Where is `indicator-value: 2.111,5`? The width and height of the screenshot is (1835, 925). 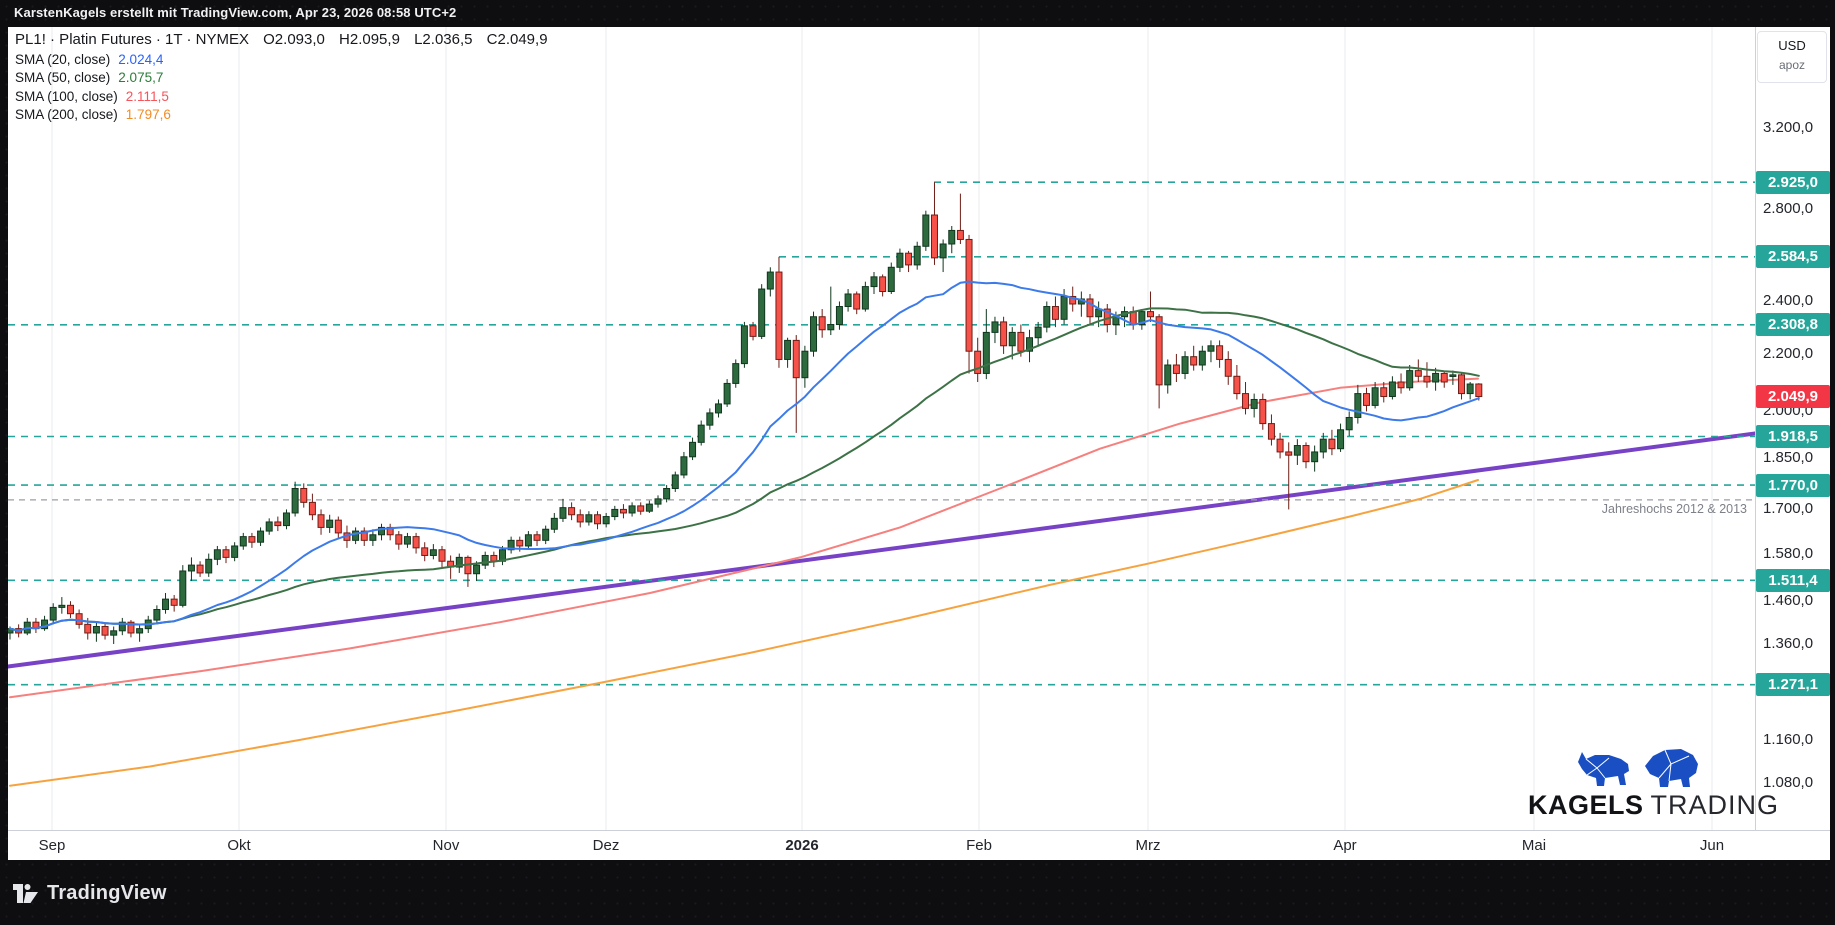
indicator-value: 2.111,5 is located at coordinates (147, 96).